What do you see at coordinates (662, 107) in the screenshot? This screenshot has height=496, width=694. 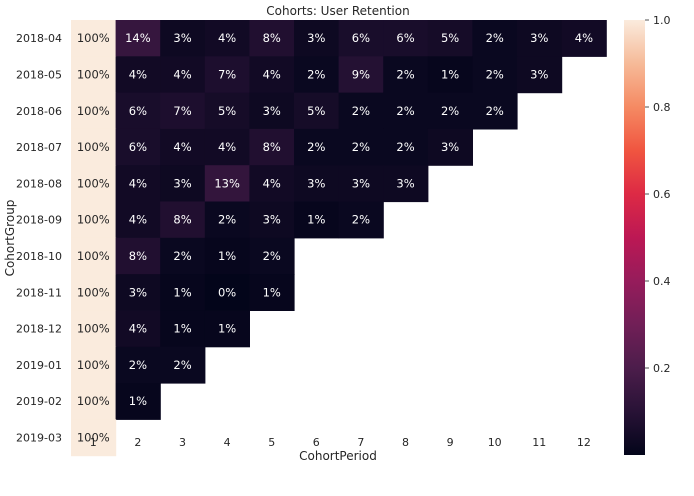 I see `colorbar-tick-label: 0.8` at bounding box center [662, 107].